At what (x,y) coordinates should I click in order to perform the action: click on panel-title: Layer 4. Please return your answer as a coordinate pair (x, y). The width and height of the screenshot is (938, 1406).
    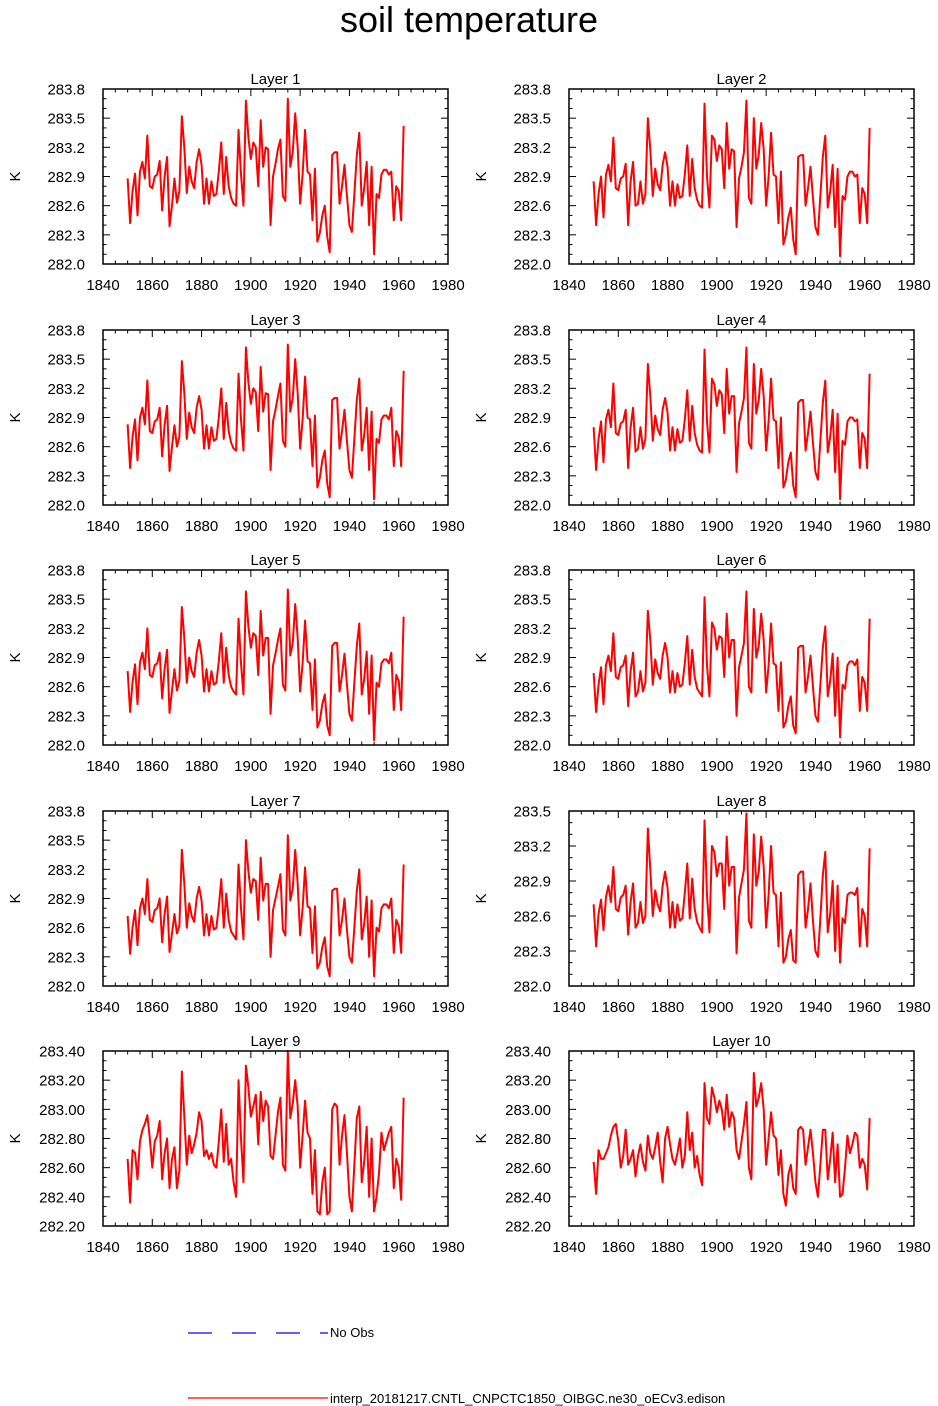
    Looking at the image, I should click on (741, 320).